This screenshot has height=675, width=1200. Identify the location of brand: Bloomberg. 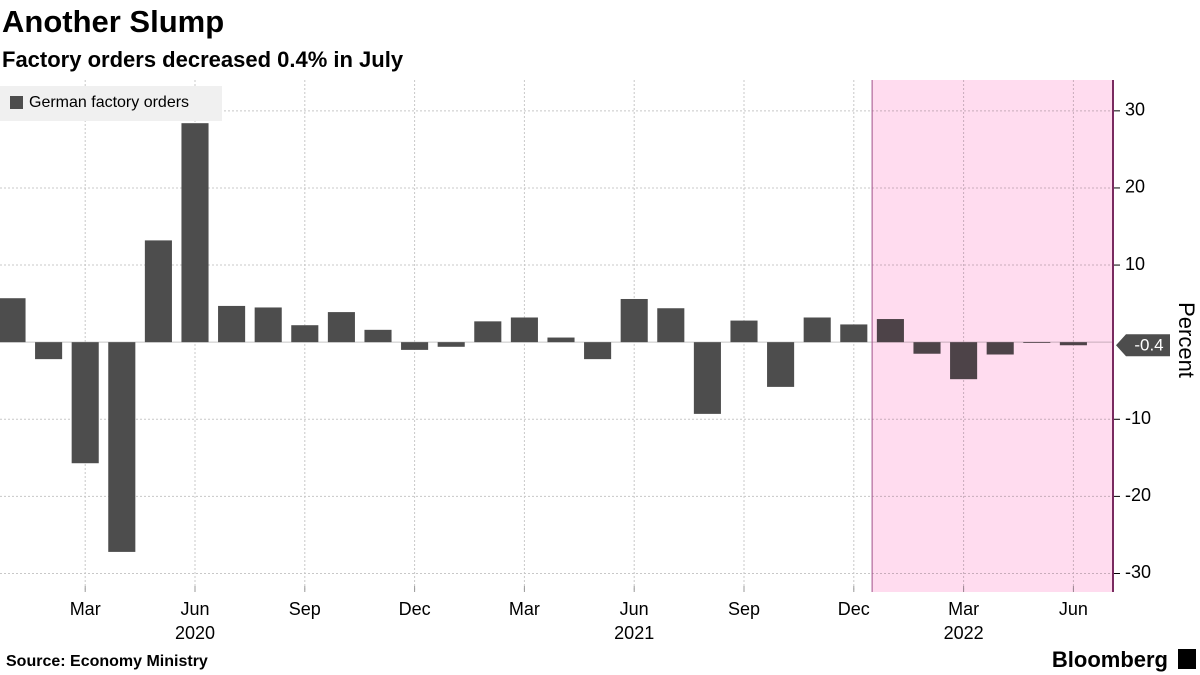
(1110, 659).